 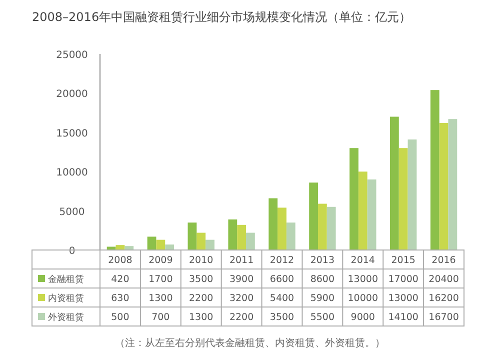 I want to click on x-tick-label: 2010, so click(x=201, y=260).